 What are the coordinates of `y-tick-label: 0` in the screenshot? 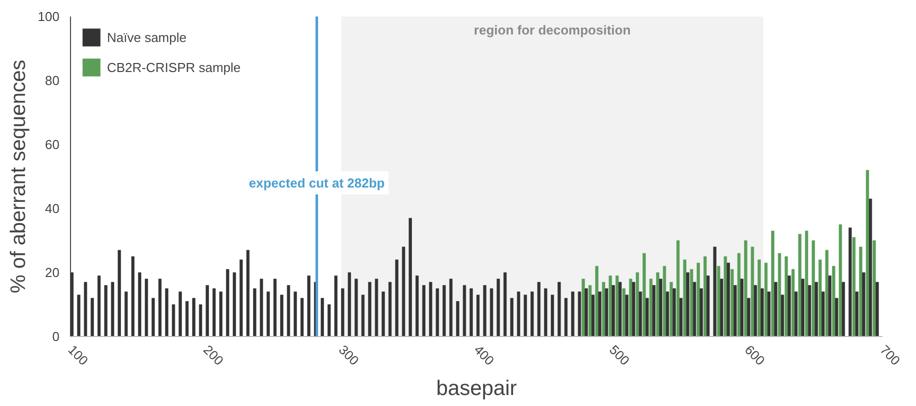 It's located at (56, 336).